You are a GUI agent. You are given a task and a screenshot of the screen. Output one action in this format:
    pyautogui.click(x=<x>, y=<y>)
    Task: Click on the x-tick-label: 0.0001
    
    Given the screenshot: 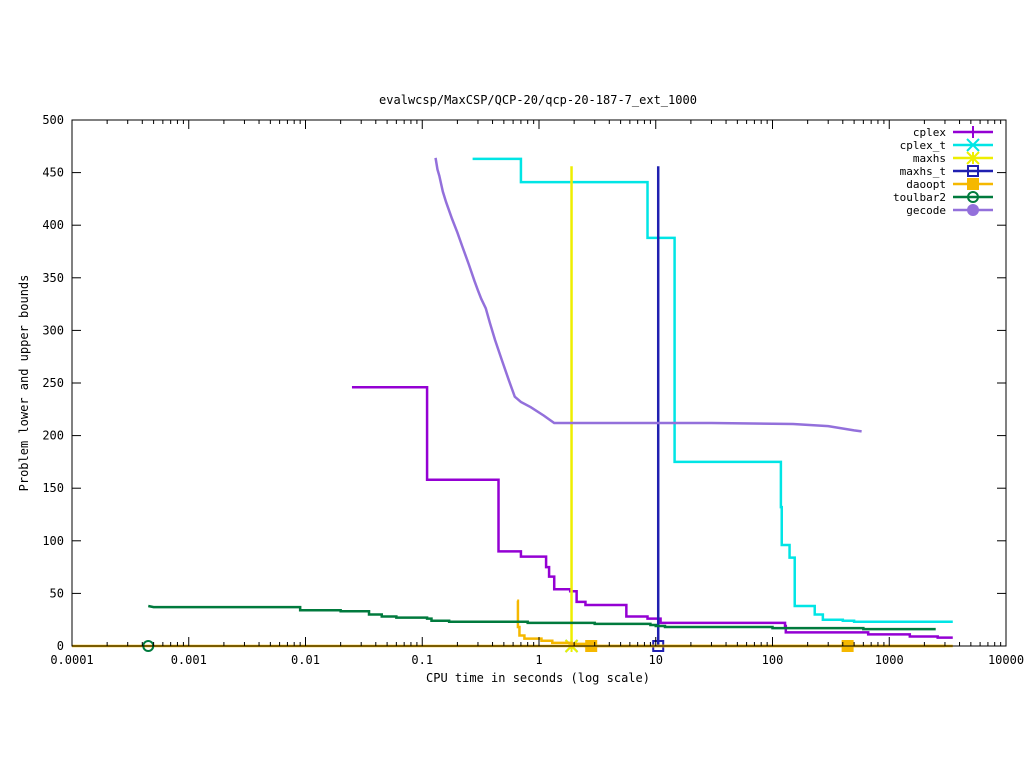 What is the action you would take?
    pyautogui.click(x=71, y=660)
    